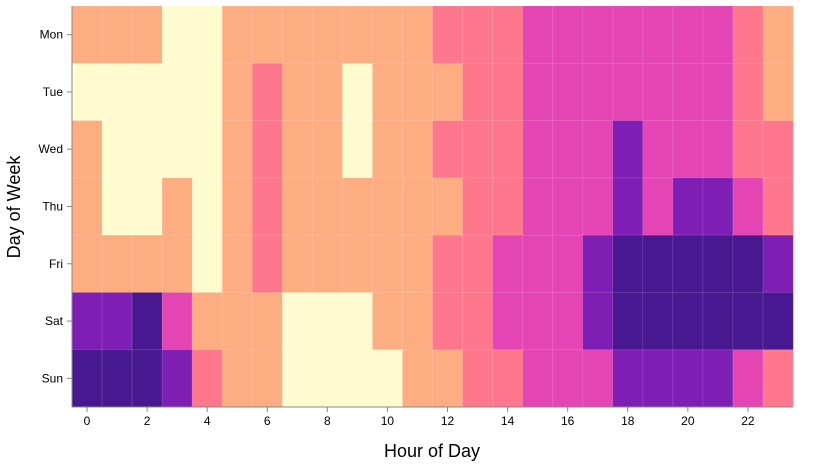  What do you see at coordinates (52, 207) in the screenshot?
I see `y-tick-label: Thu` at bounding box center [52, 207].